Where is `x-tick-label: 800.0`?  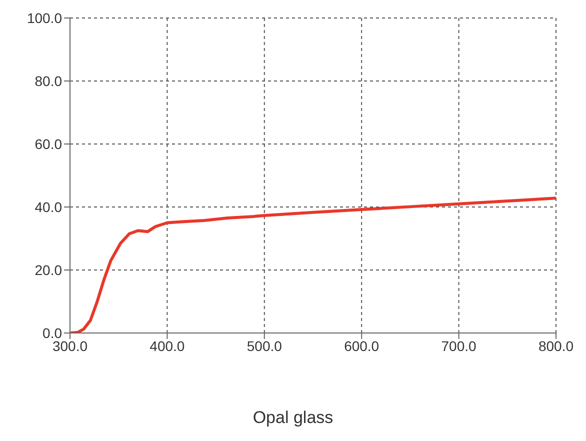 x-tick-label: 800.0 is located at coordinates (556, 346).